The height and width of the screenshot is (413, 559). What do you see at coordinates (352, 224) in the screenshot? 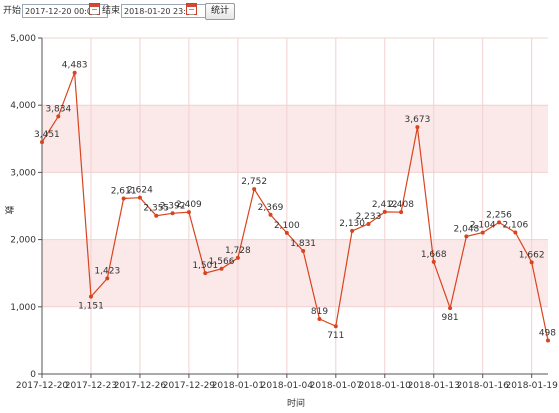
I see `data-label: 2,130` at bounding box center [352, 224].